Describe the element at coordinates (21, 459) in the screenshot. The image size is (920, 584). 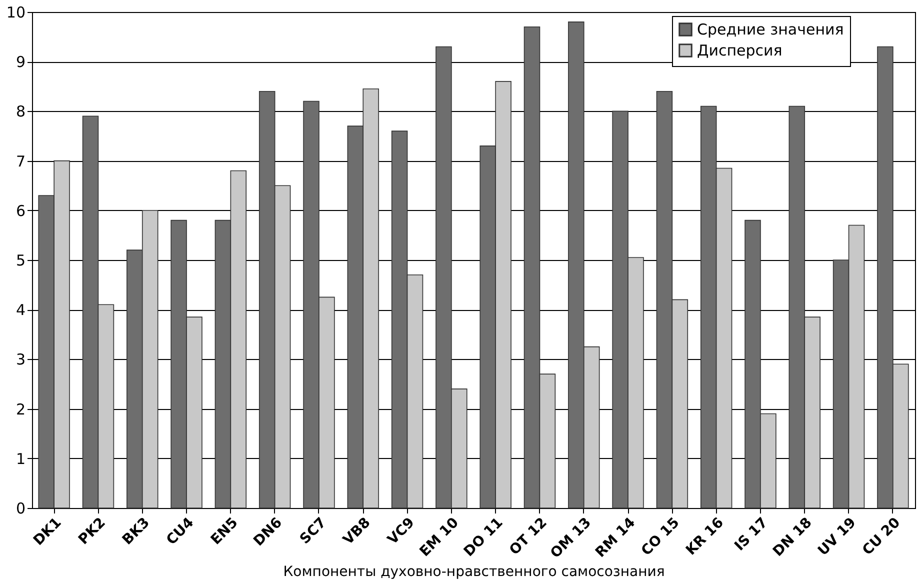
I see `y-tick-label: 1` at that location.